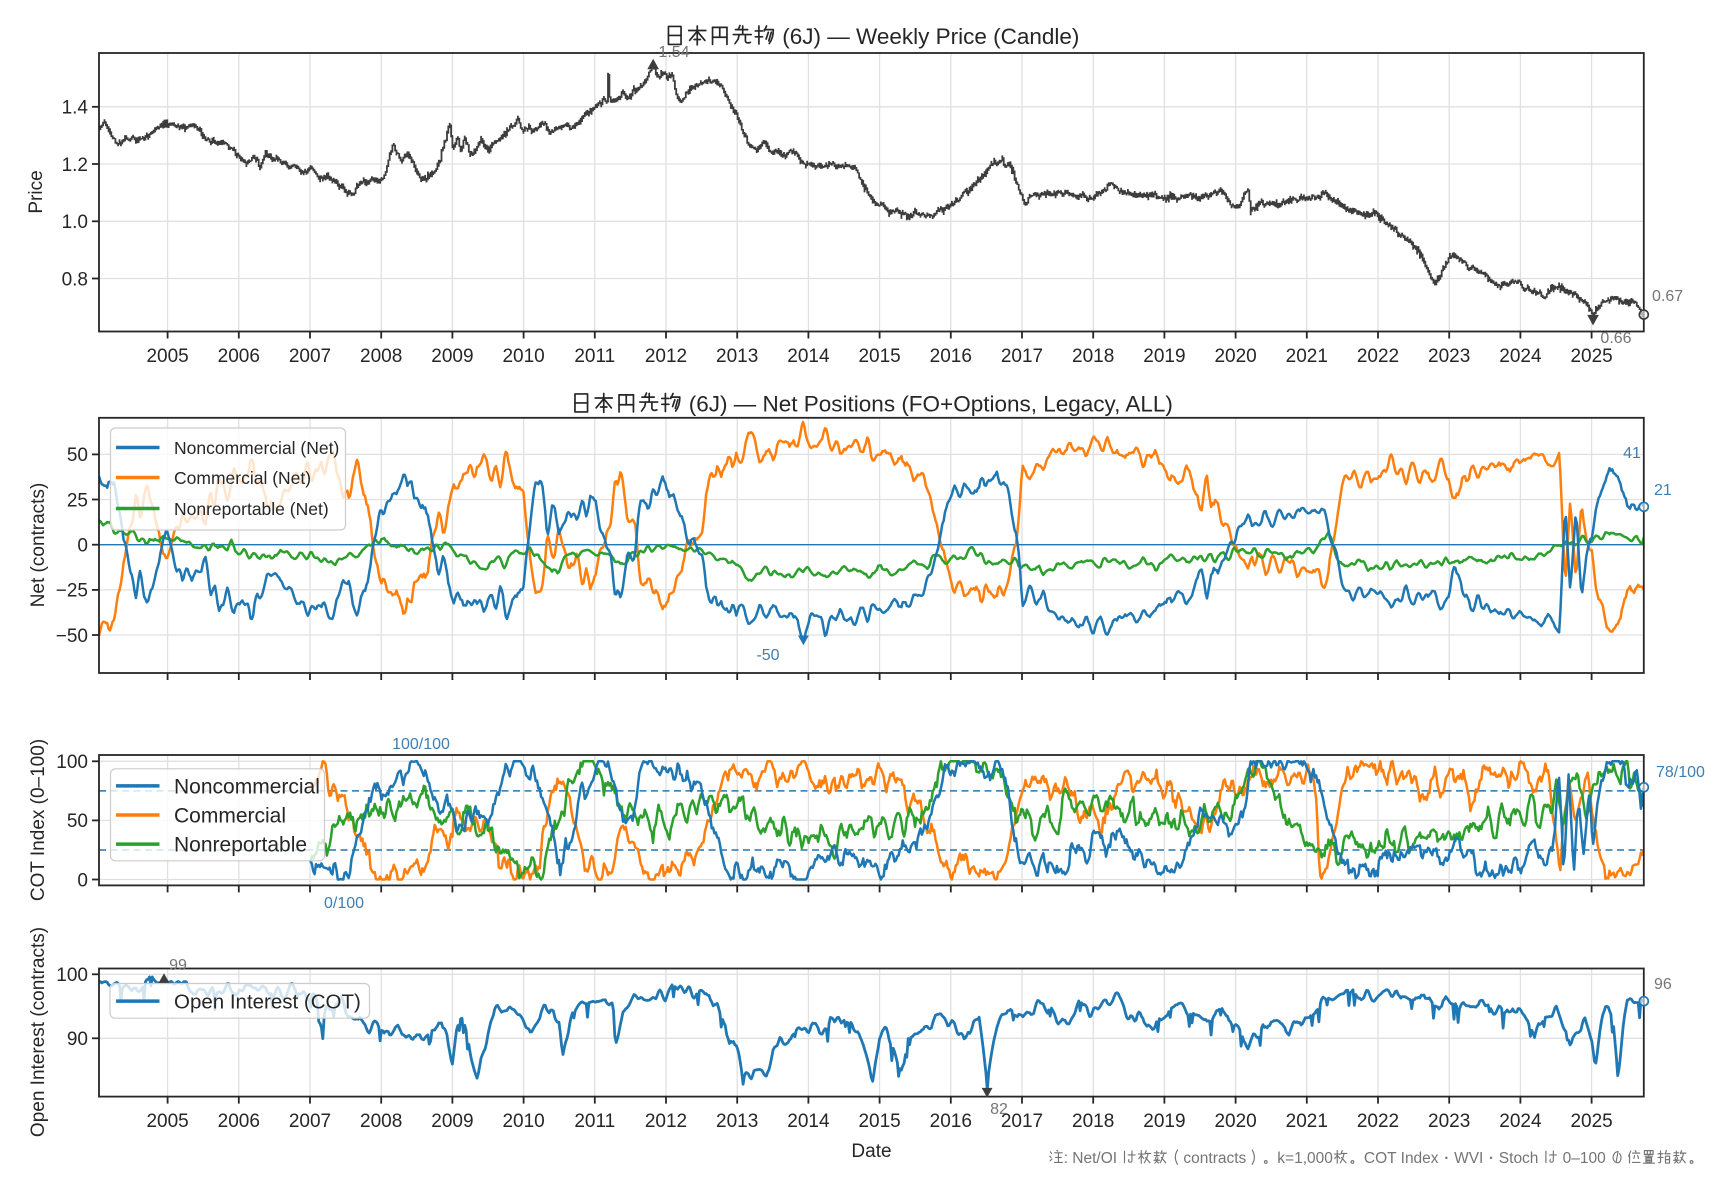 The image size is (1728, 1180). Describe the element at coordinates (72, 591) in the screenshot. I see `svg-text: −25` at that location.